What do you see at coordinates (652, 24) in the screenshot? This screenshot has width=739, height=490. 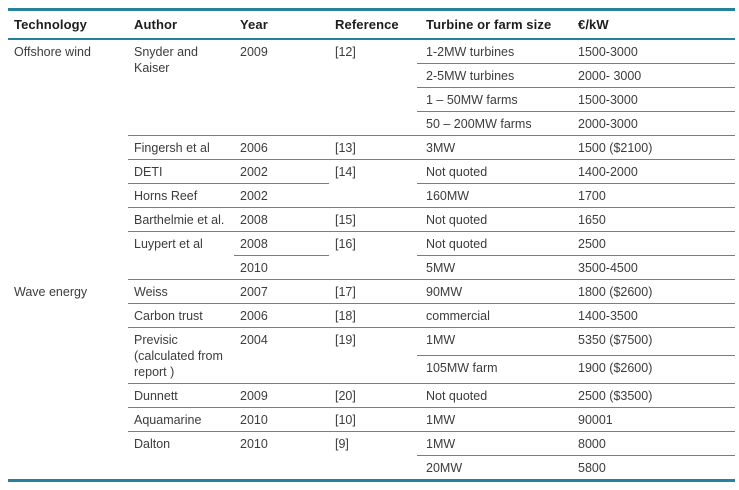 I see `col-header-cost: €/kW` at bounding box center [652, 24].